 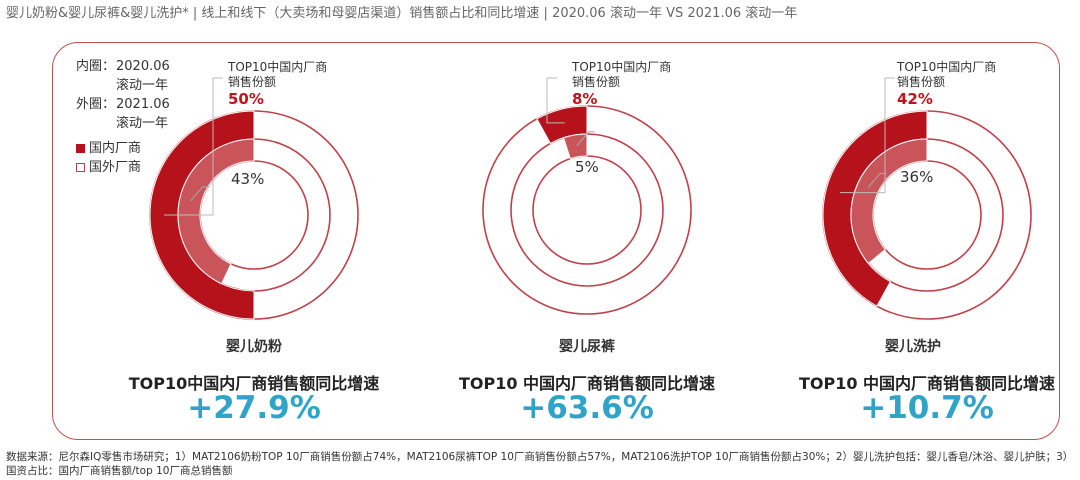 I want to click on legend-outer-val2: 滚动一年, so click(x=142, y=123).